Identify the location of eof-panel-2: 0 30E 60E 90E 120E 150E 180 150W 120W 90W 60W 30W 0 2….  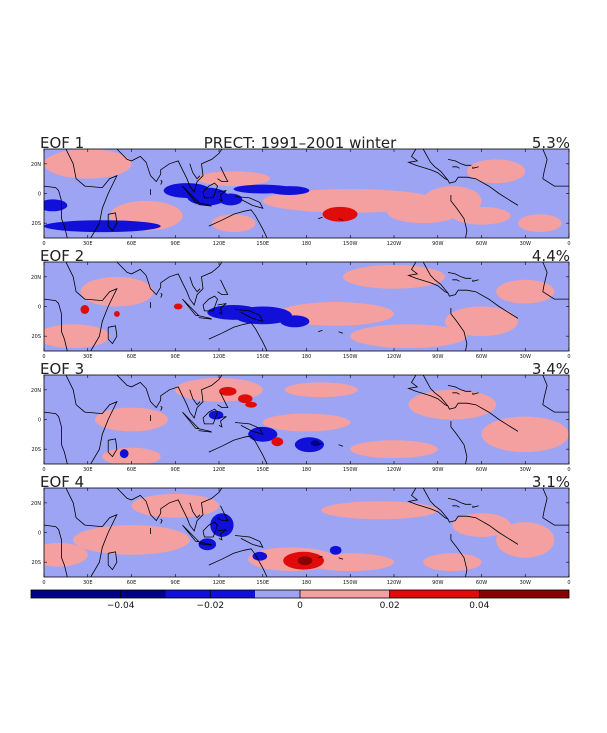
(301, 303).